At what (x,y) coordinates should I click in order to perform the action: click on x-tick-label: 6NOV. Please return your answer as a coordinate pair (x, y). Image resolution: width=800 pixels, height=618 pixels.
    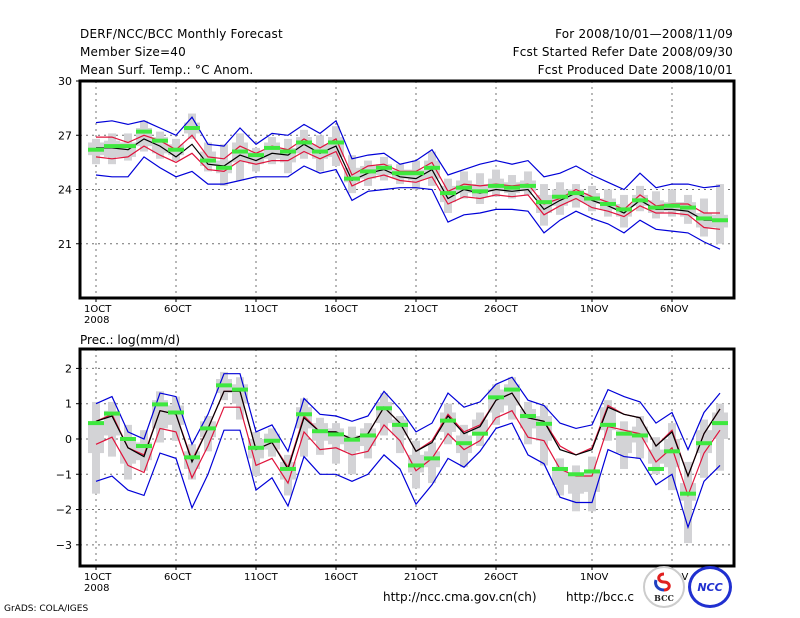
    Looking at the image, I should click on (674, 309).